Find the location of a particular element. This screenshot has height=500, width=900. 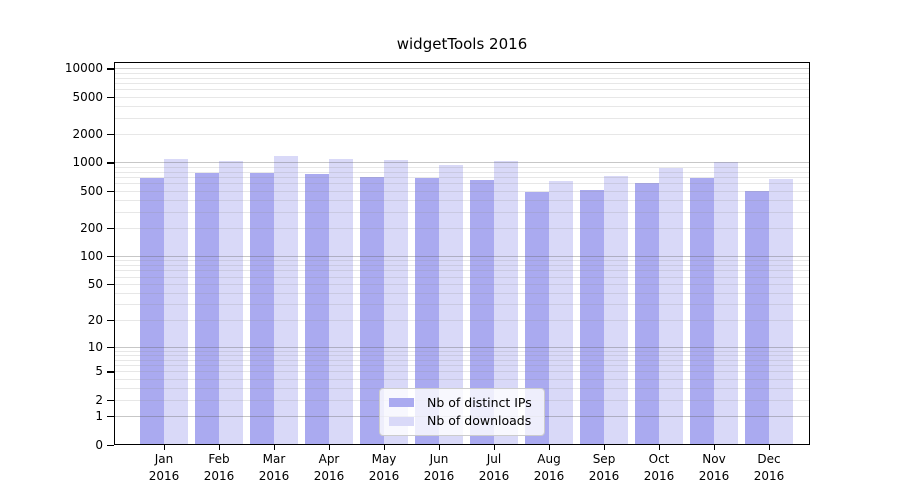

x-tick-label: Jul 2016 is located at coordinates (494, 467).